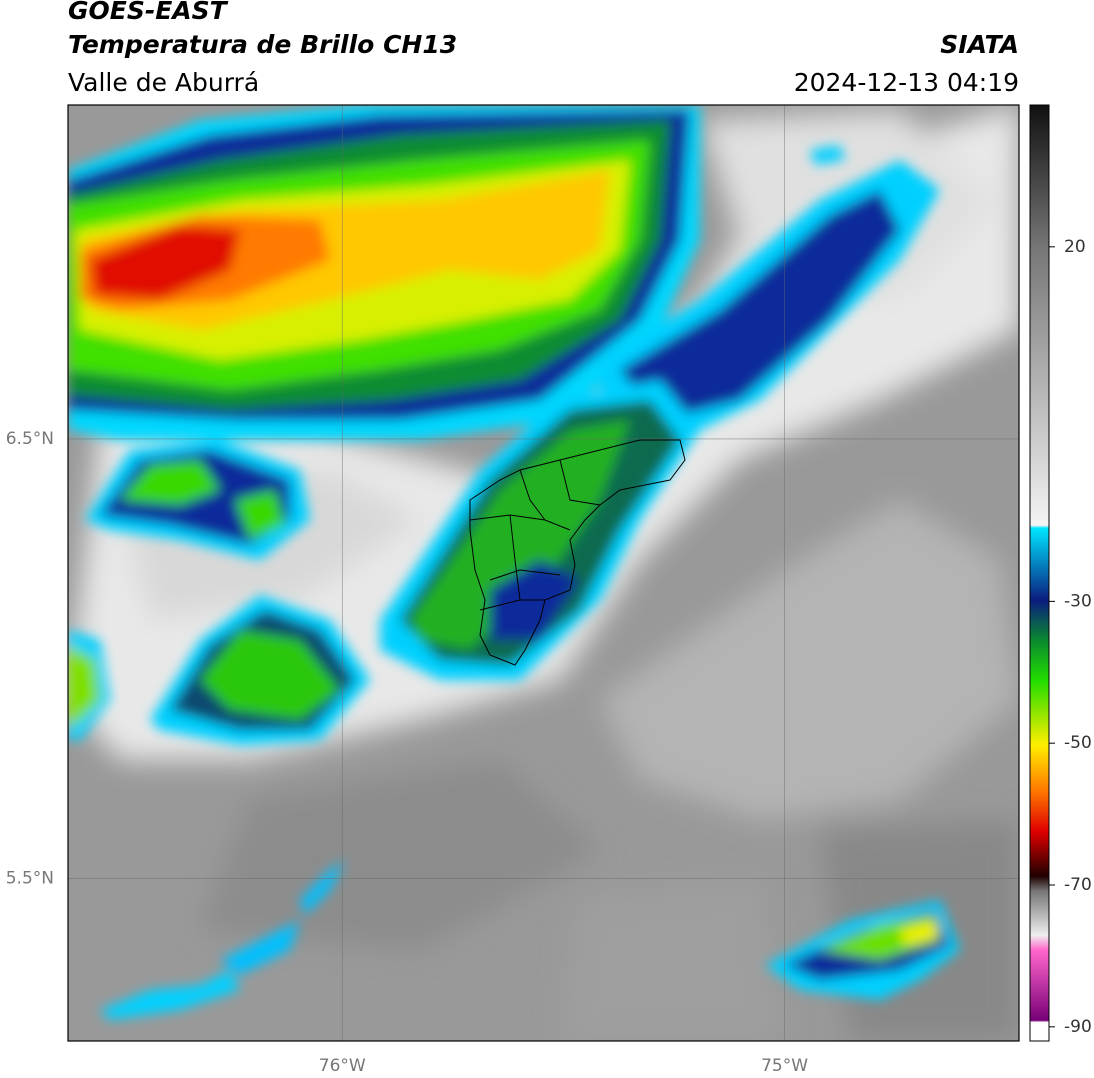 The image size is (1094, 1078). What do you see at coordinates (1075, 247) in the screenshot?
I see `colorbar-tick-label: 20` at bounding box center [1075, 247].